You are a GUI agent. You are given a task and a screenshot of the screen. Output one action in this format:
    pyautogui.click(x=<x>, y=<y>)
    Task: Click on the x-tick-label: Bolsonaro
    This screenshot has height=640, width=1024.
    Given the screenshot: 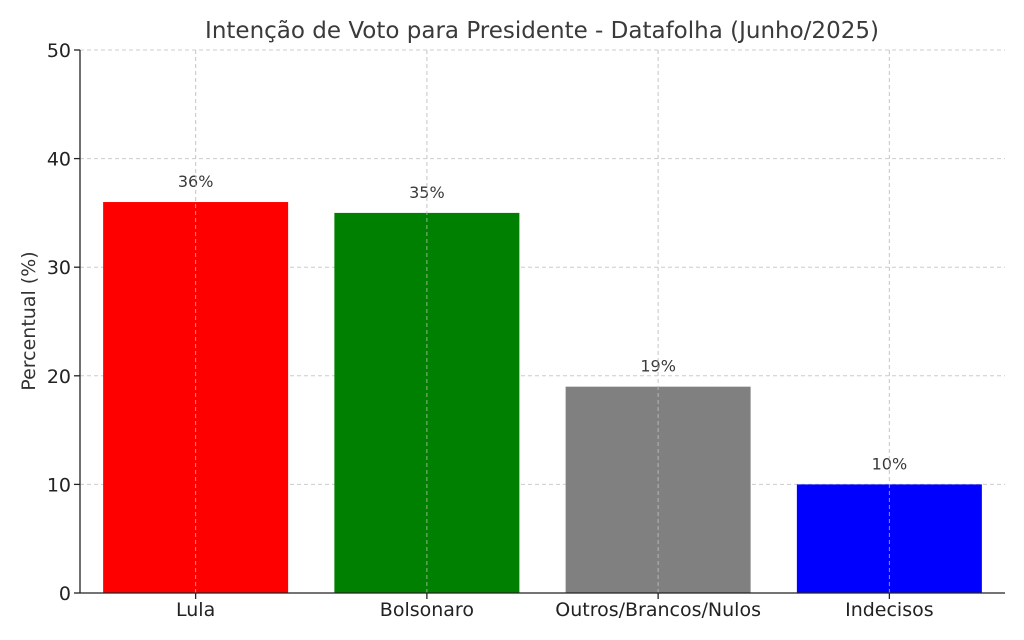 What is the action you would take?
    pyautogui.click(x=427, y=610)
    